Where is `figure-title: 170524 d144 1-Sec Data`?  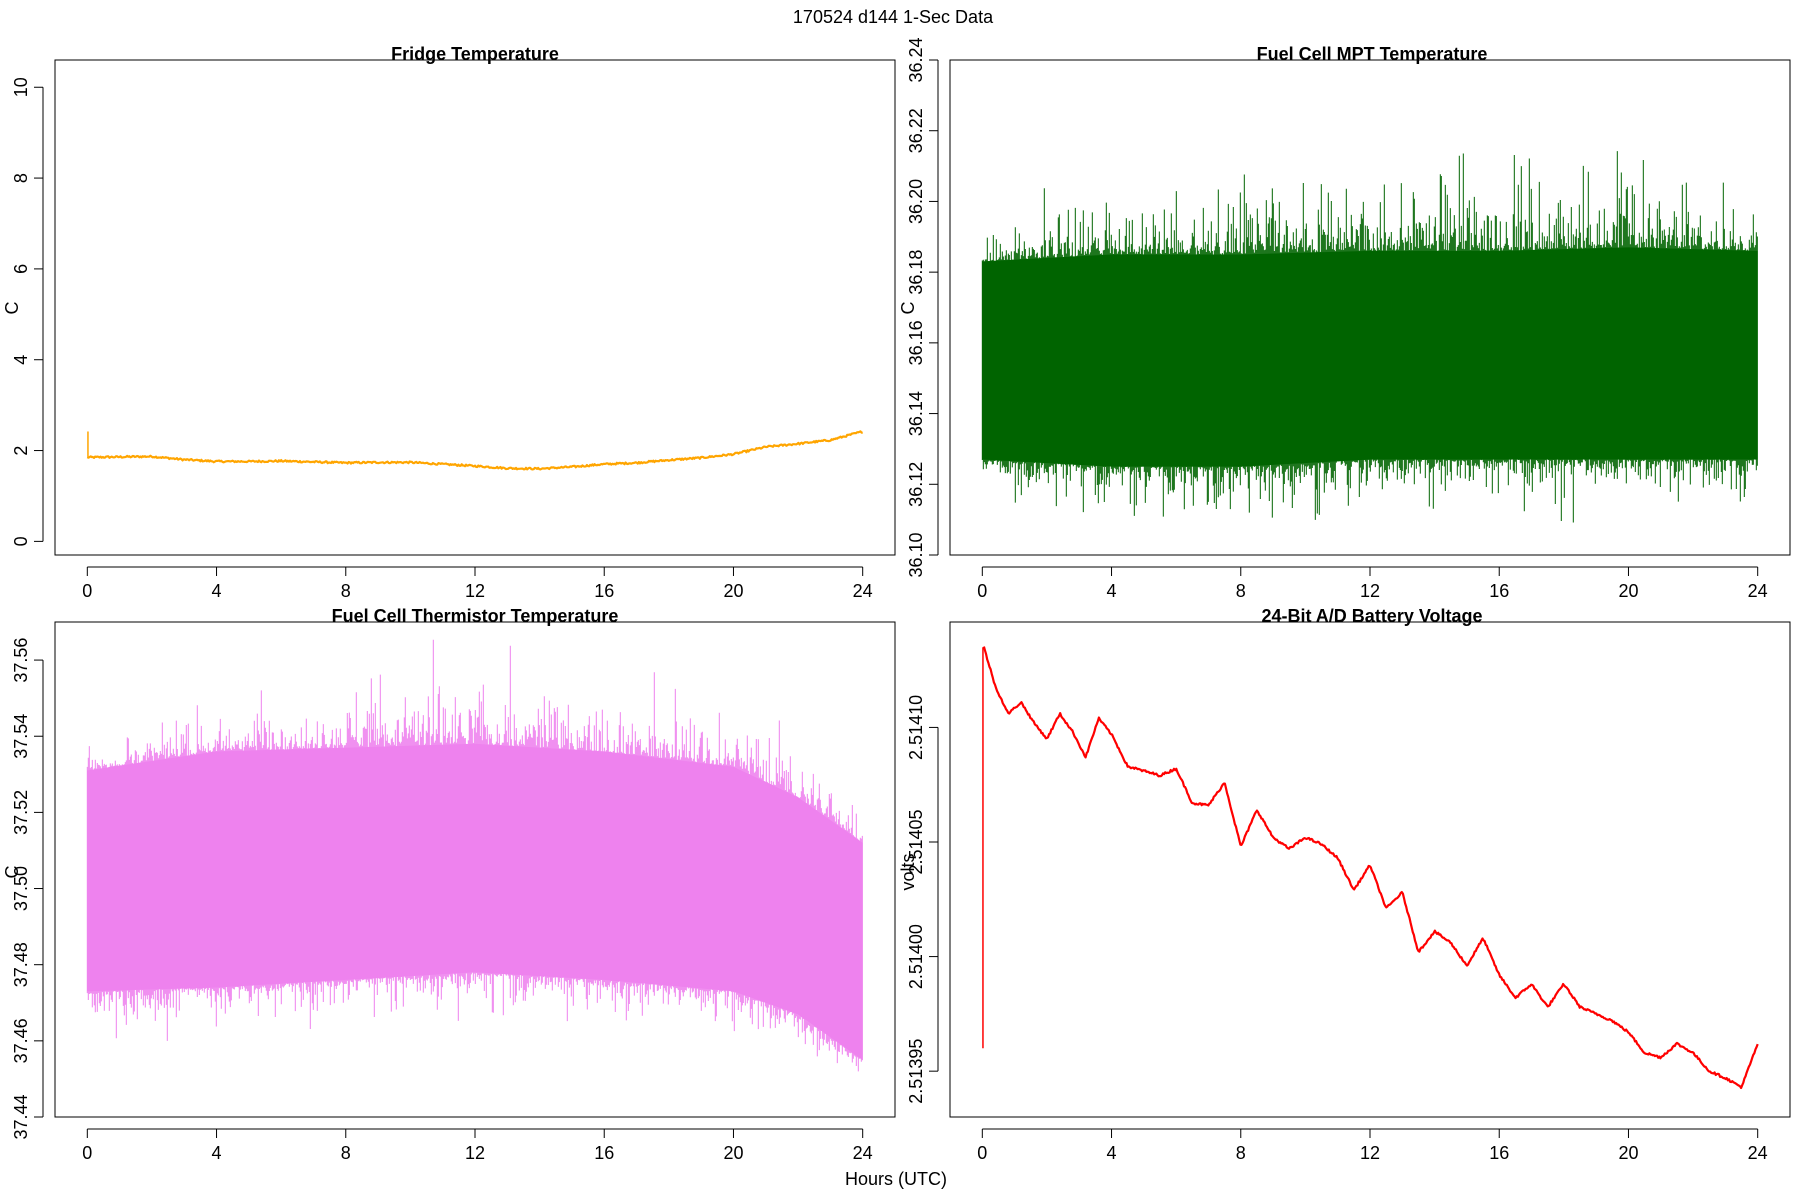
figure-title: 170524 d144 1-Sec Data is located at coordinates (893, 17).